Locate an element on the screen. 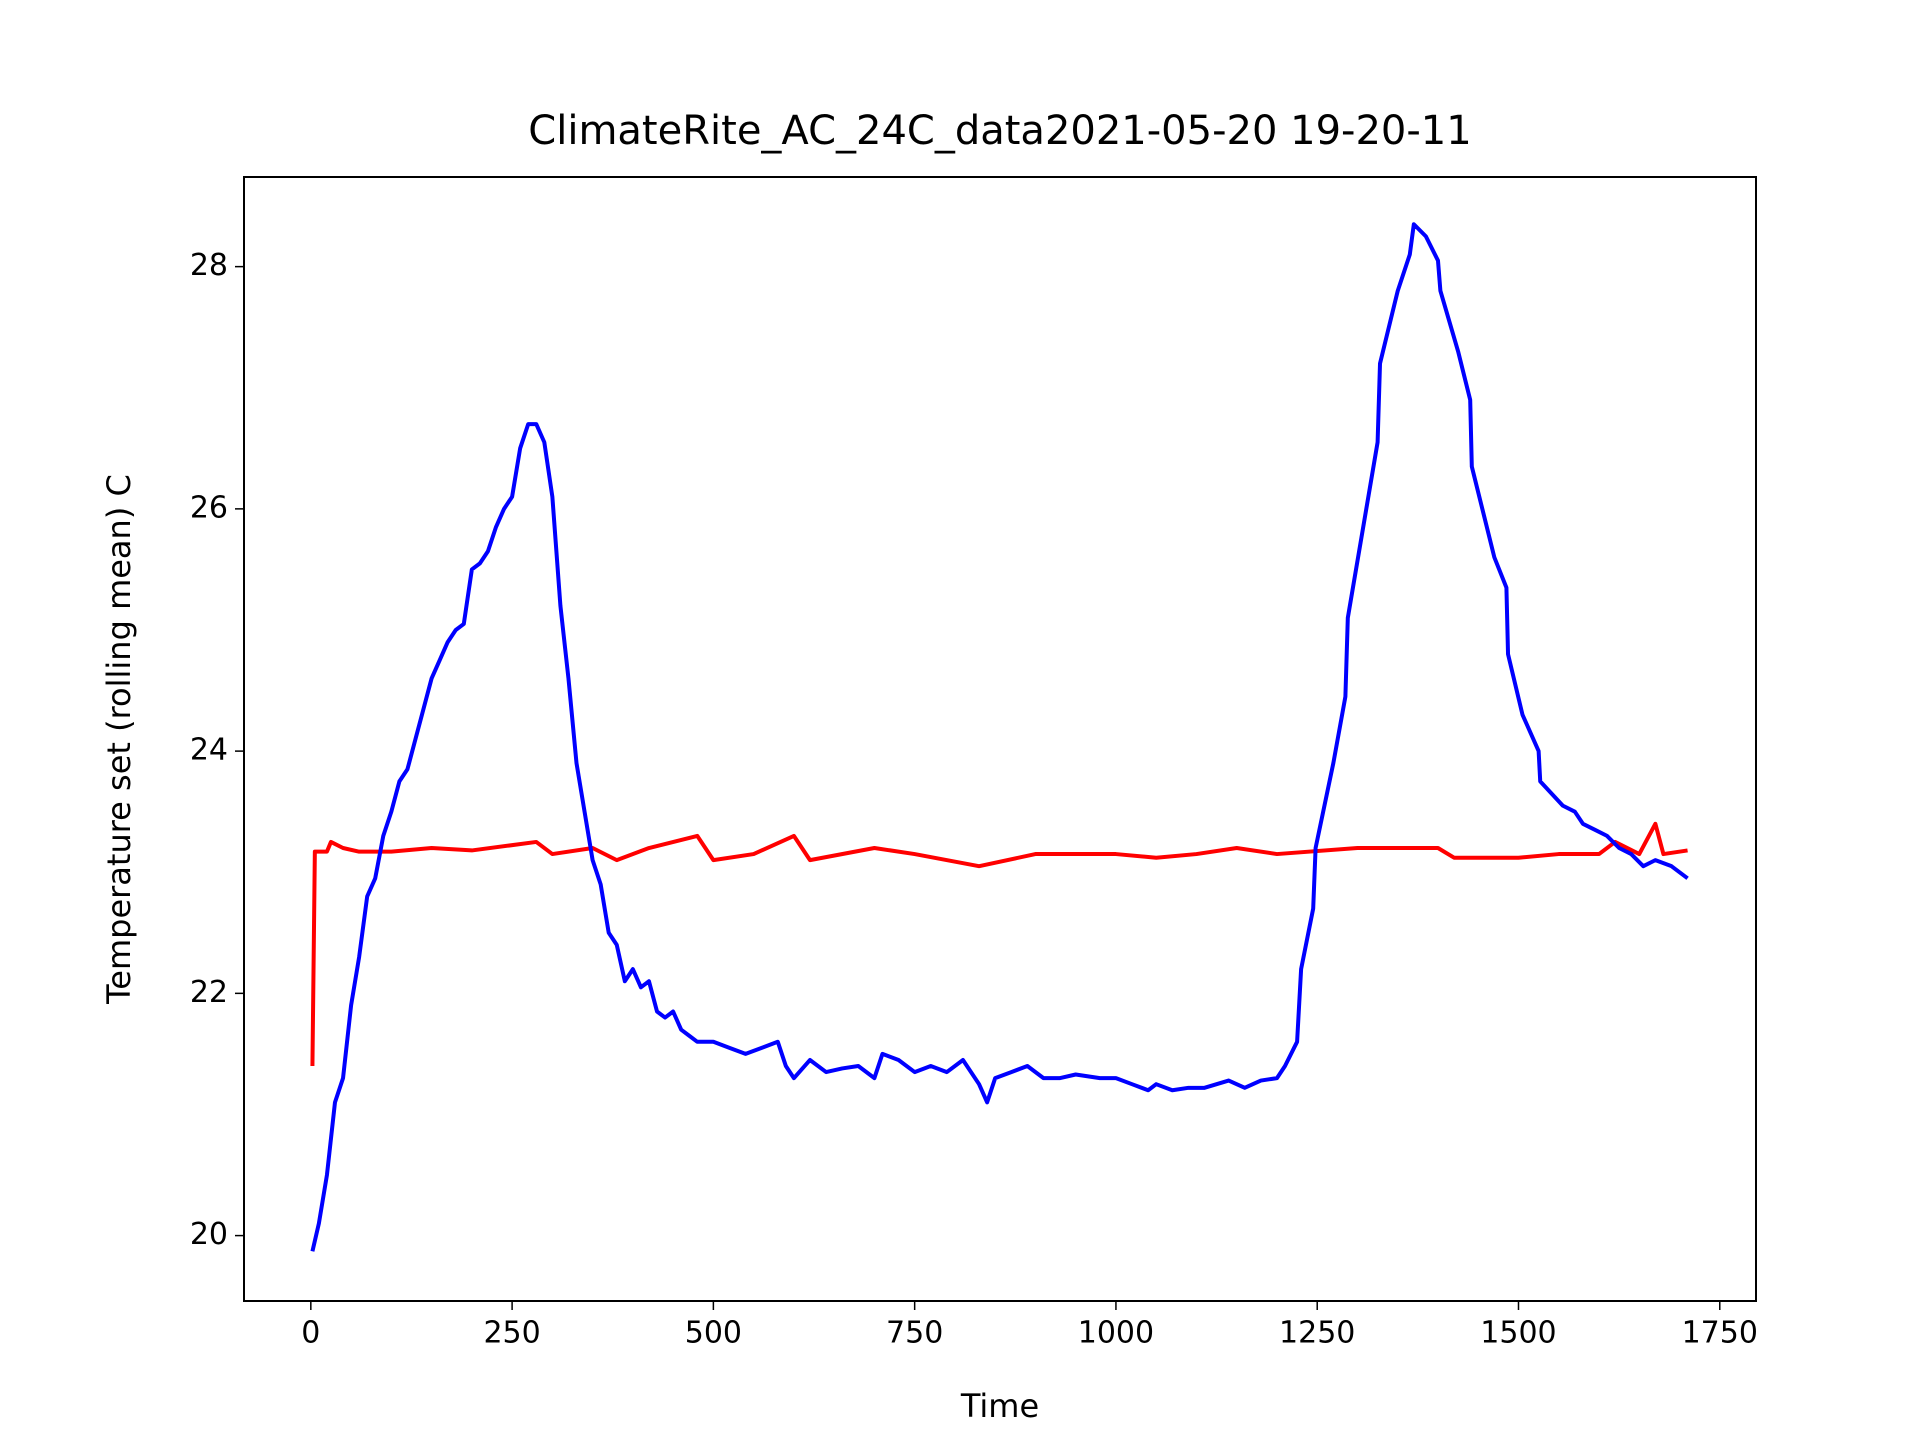 The height and width of the screenshot is (1440, 1920). y-tick-label: 28 is located at coordinates (209, 265).